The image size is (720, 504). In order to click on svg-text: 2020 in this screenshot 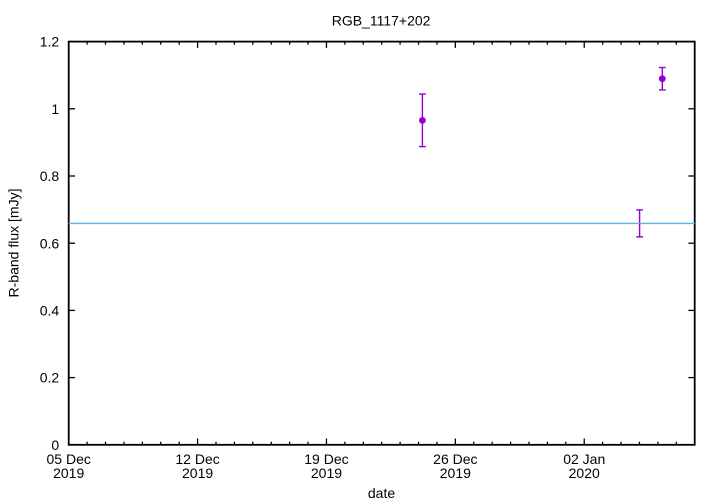, I will do `click(584, 473)`.